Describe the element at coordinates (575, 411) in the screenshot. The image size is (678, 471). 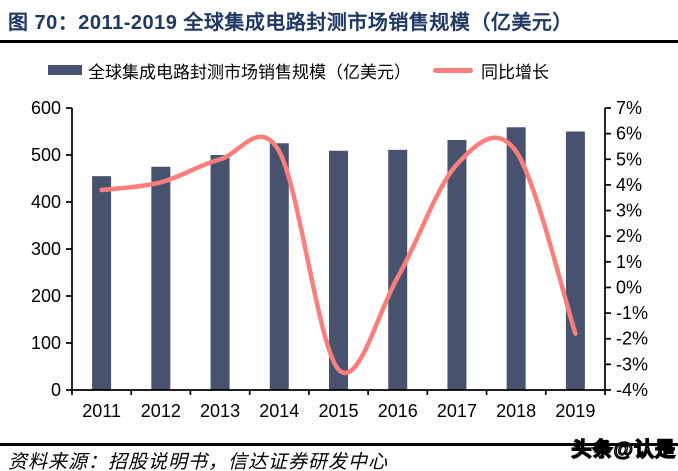
I see `x-label-2019: 2019` at that location.